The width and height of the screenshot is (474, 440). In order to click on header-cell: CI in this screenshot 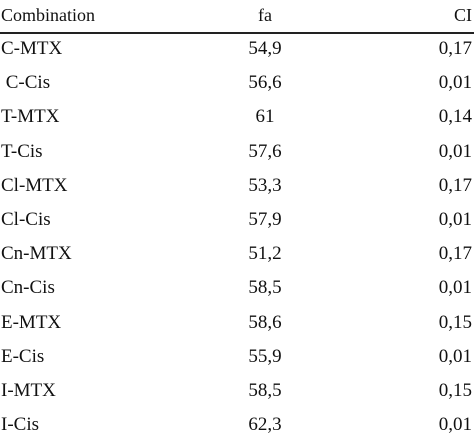, I will do `click(463, 15)`.